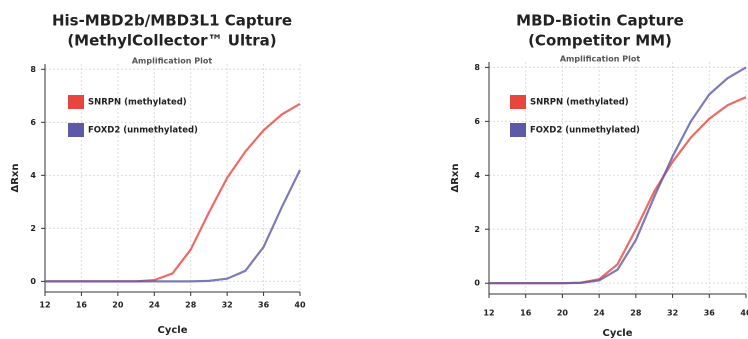 The height and width of the screenshot is (339, 748). Describe the element at coordinates (172, 21) in the screenshot. I see `chart-title: His-MBD2b/MBD3L1 Capture` at that location.